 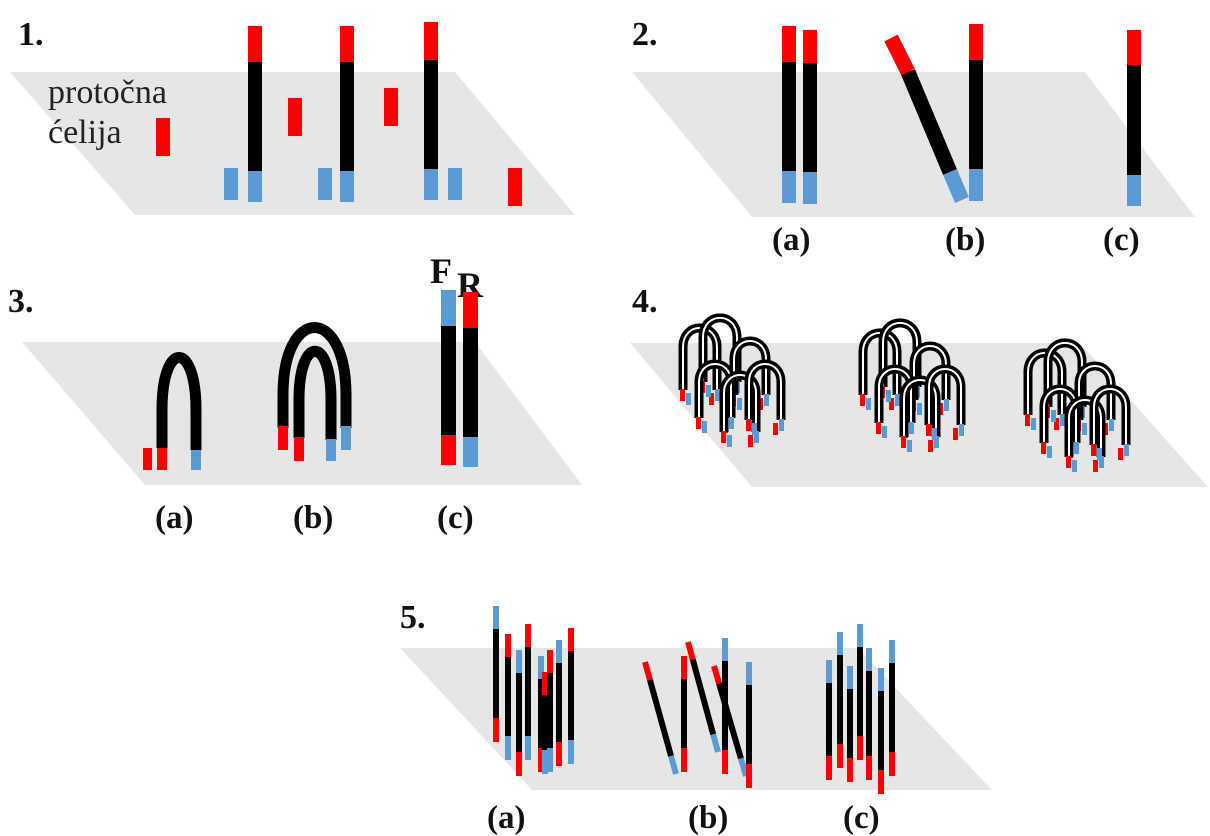 I want to click on flow-cell-label-line2: ćelija, so click(x=85, y=132).